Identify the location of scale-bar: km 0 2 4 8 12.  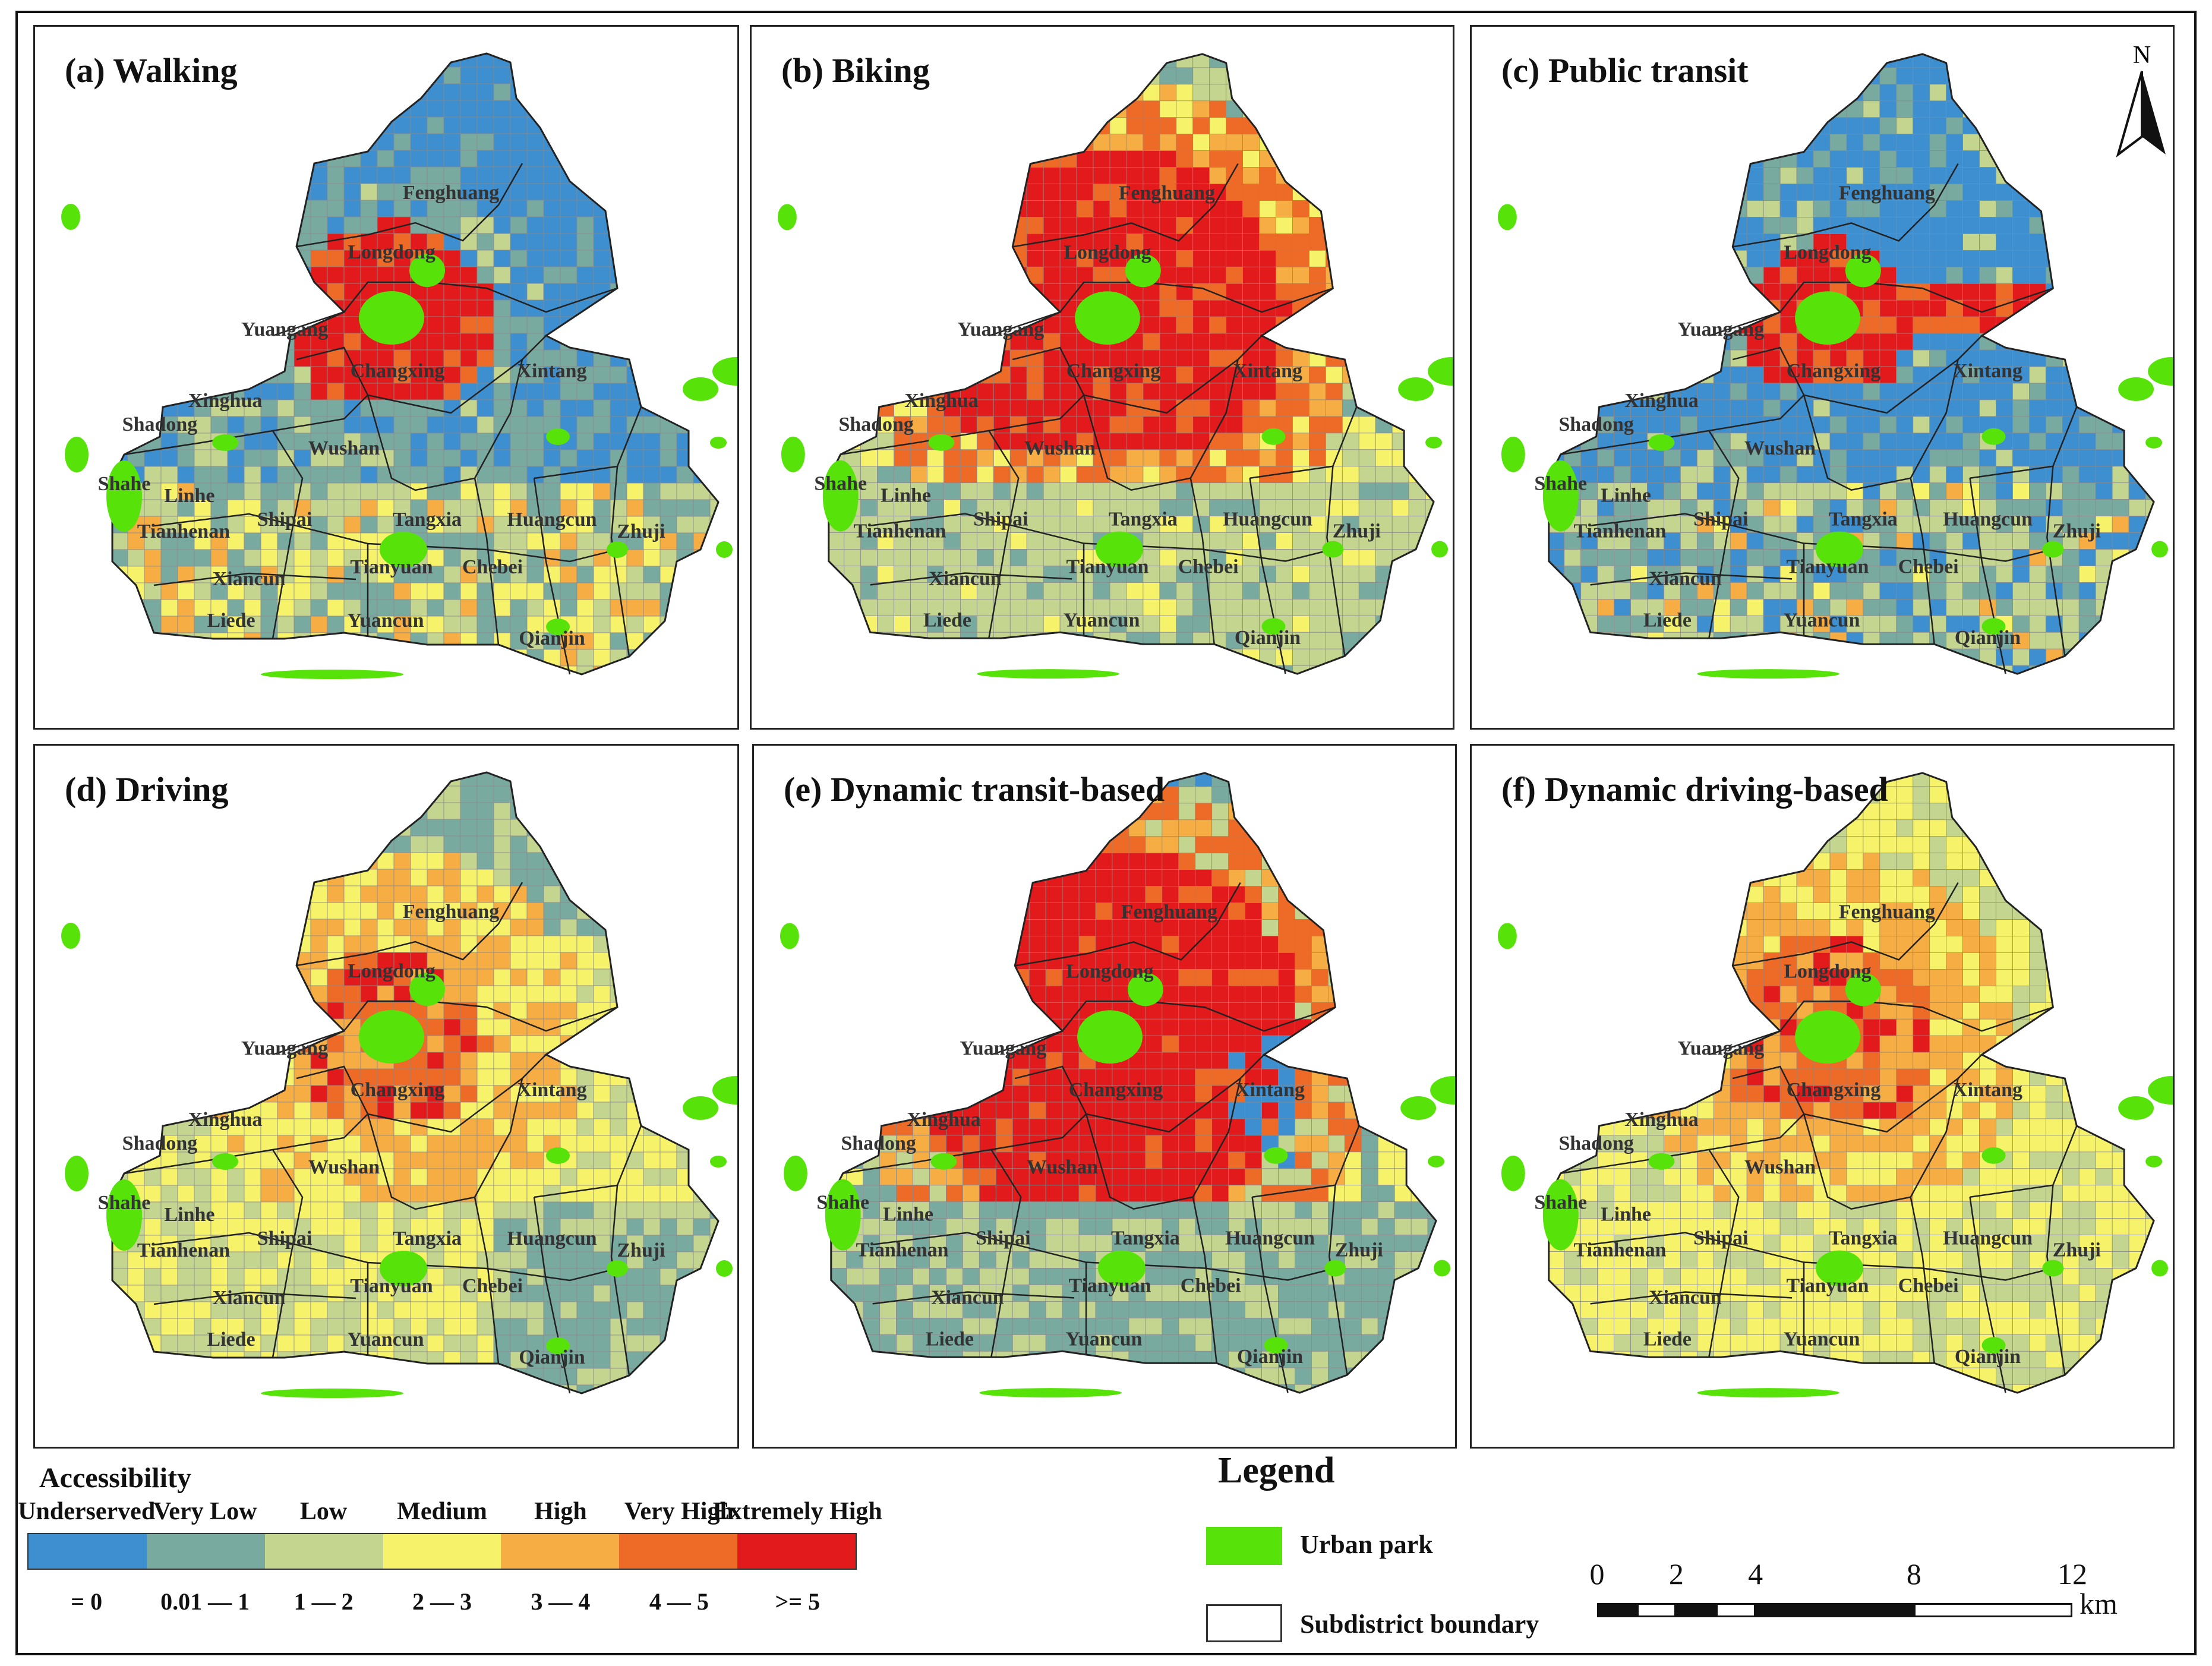
(1854, 1588).